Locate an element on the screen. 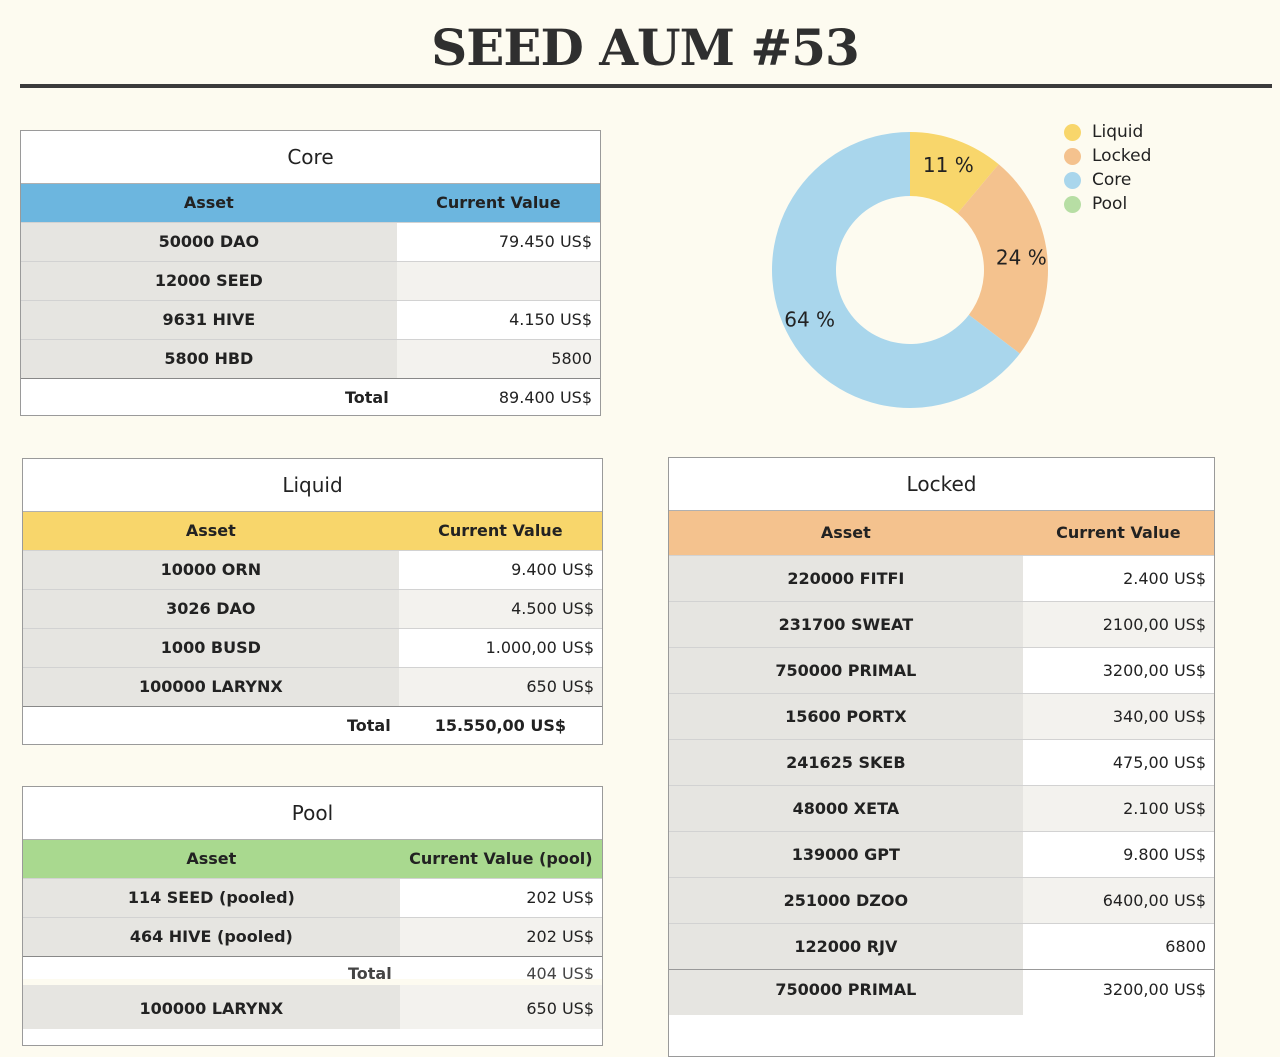 This screenshot has width=1280, height=1057. table-row: 48000 XETA 2.100 US$ is located at coordinates (941, 808).